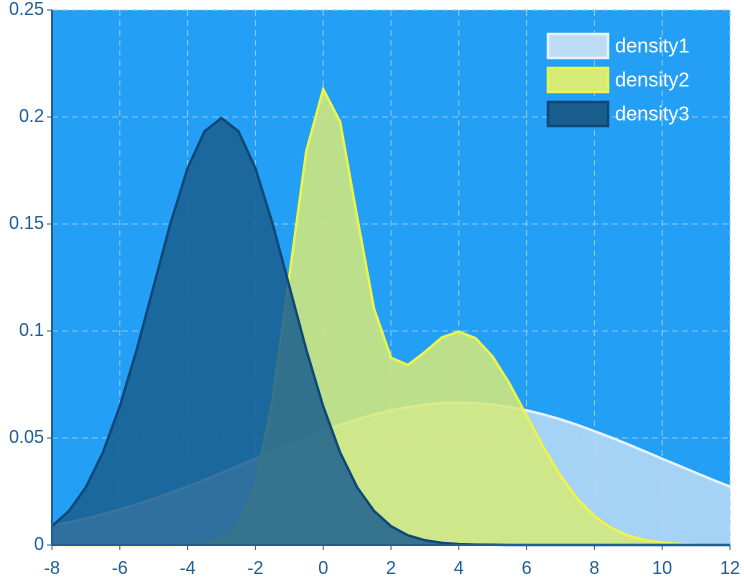 This screenshot has height=579, width=744. What do you see at coordinates (391, 568) in the screenshot?
I see `x-tick-label: 2` at bounding box center [391, 568].